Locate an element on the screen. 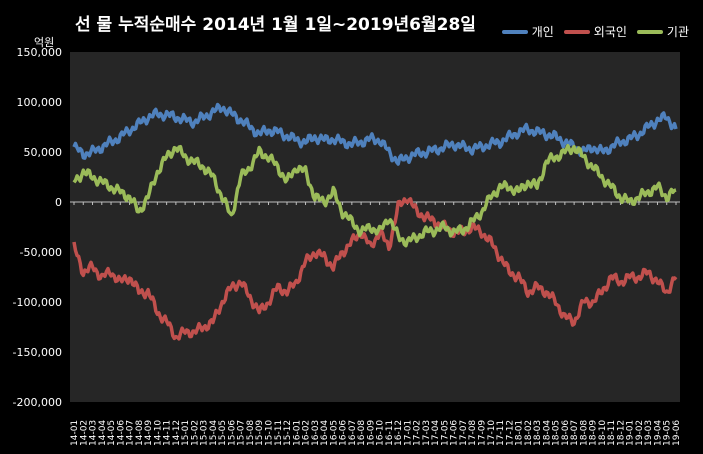 Image resolution: width=703 pixels, height=454 pixels. x-tick-label: 19-01 is located at coordinates (631, 433).